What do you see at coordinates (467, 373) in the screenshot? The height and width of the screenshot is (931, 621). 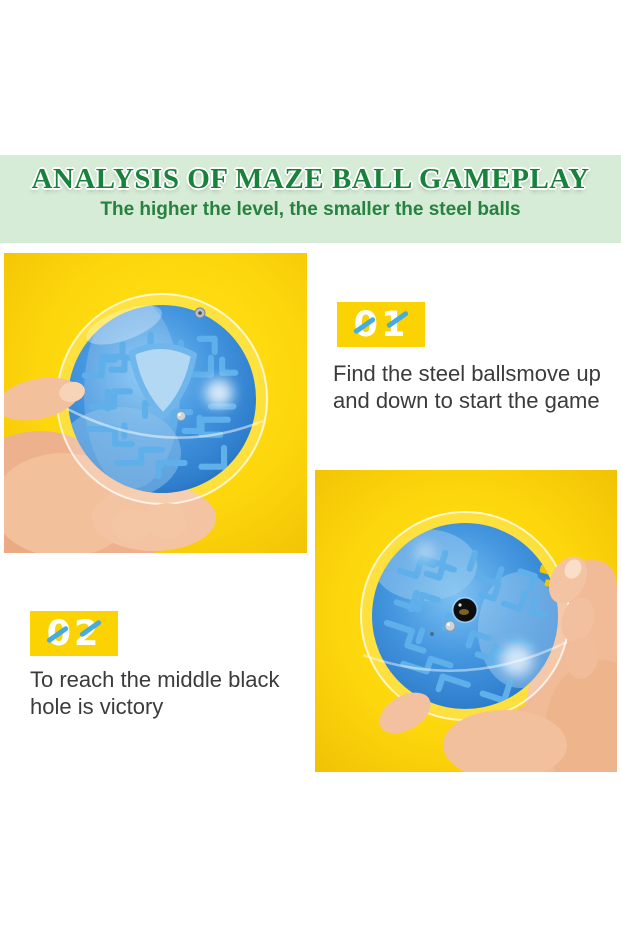 I see `step-1-text-line-1: Find the steel ballsmove up` at bounding box center [467, 373].